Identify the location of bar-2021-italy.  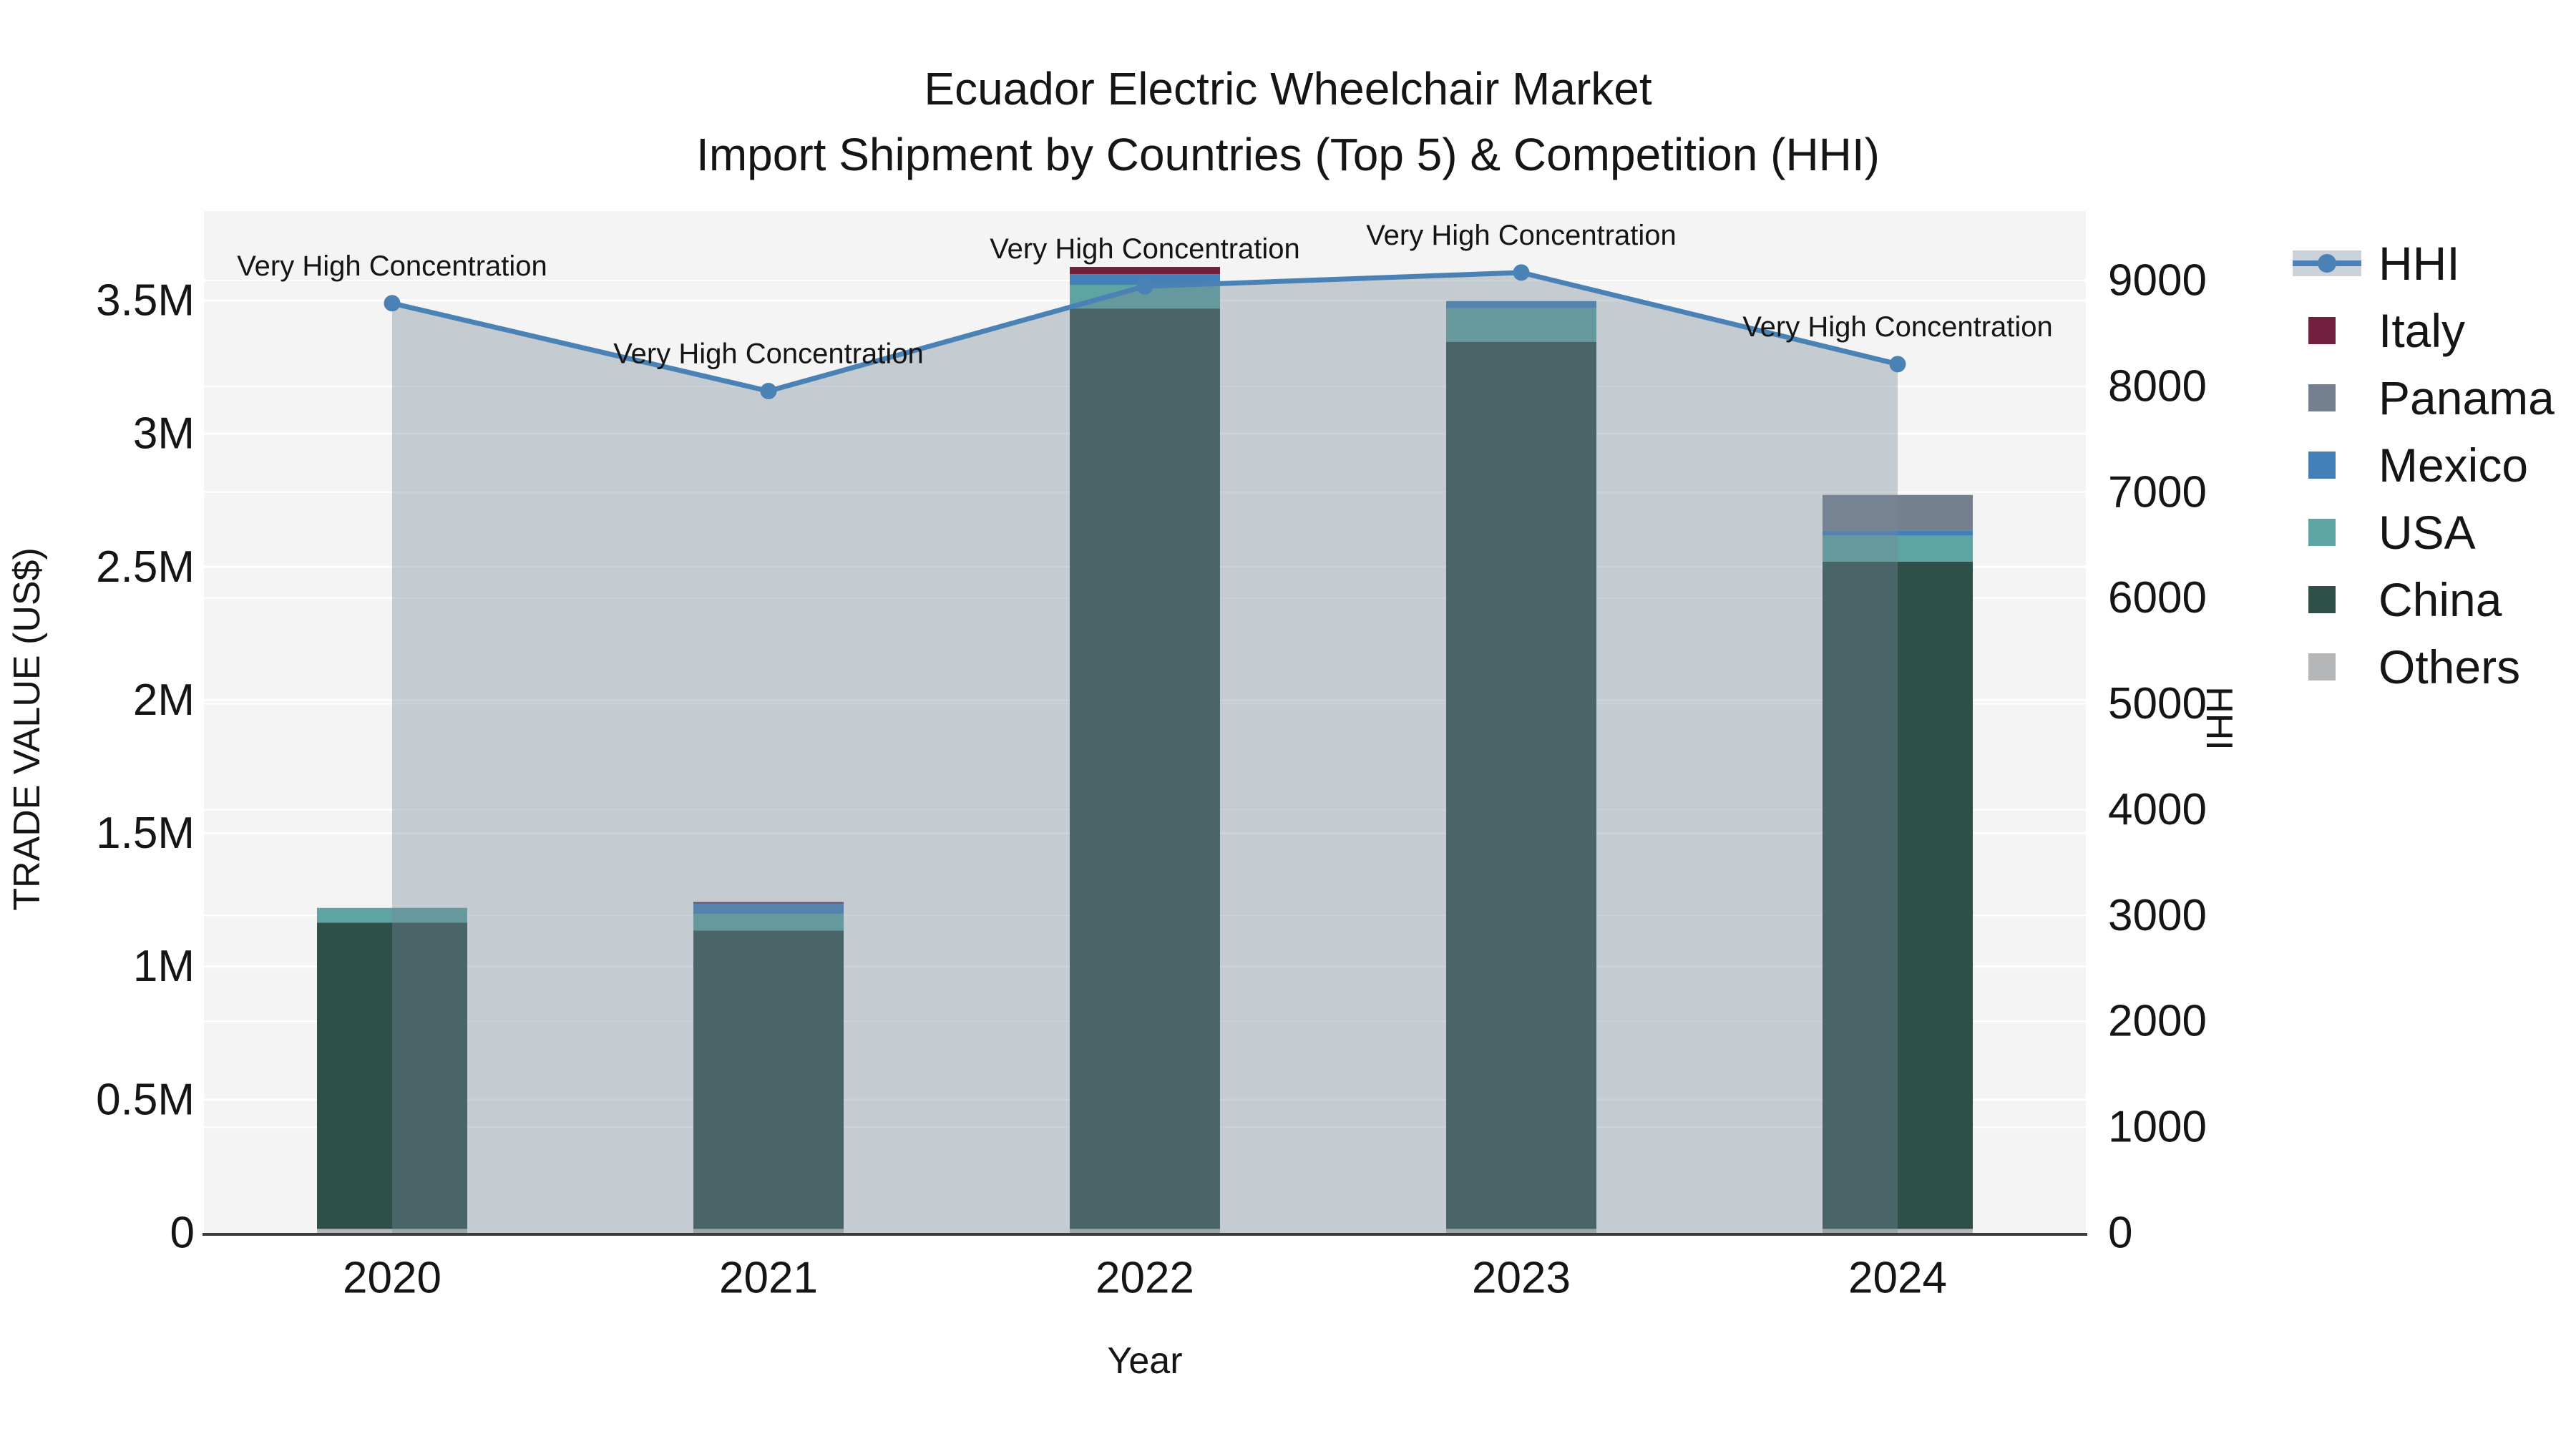
(769, 903).